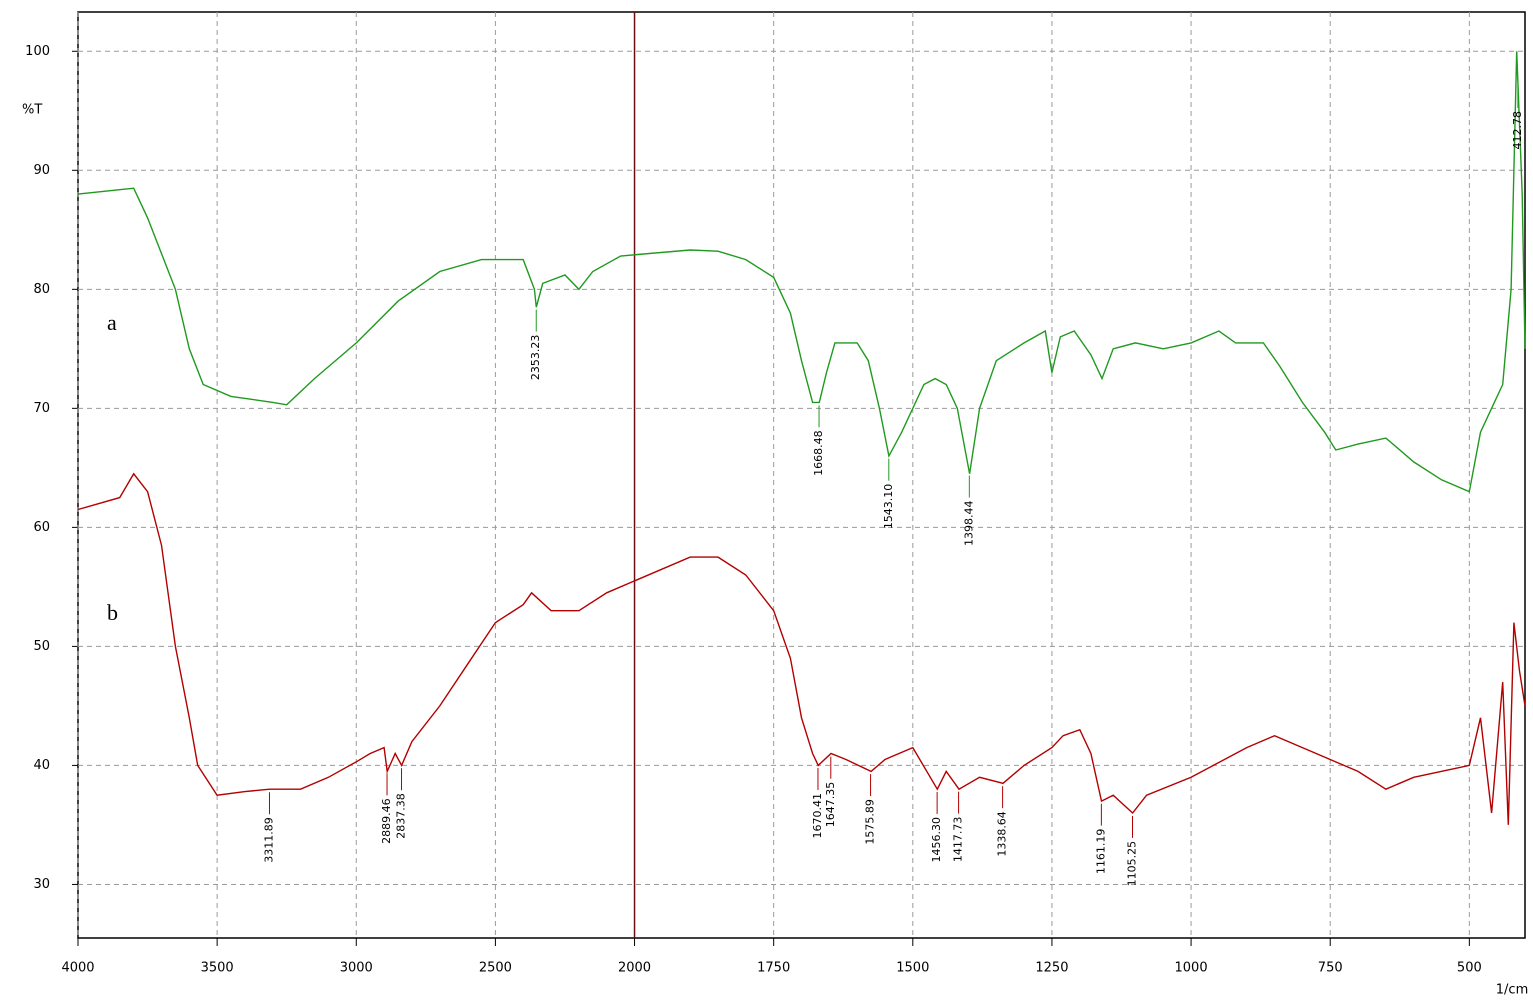 The width and height of the screenshot is (1533, 1000). What do you see at coordinates (1100, 852) in the screenshot?
I see `peak-label: 1161.19` at bounding box center [1100, 852].